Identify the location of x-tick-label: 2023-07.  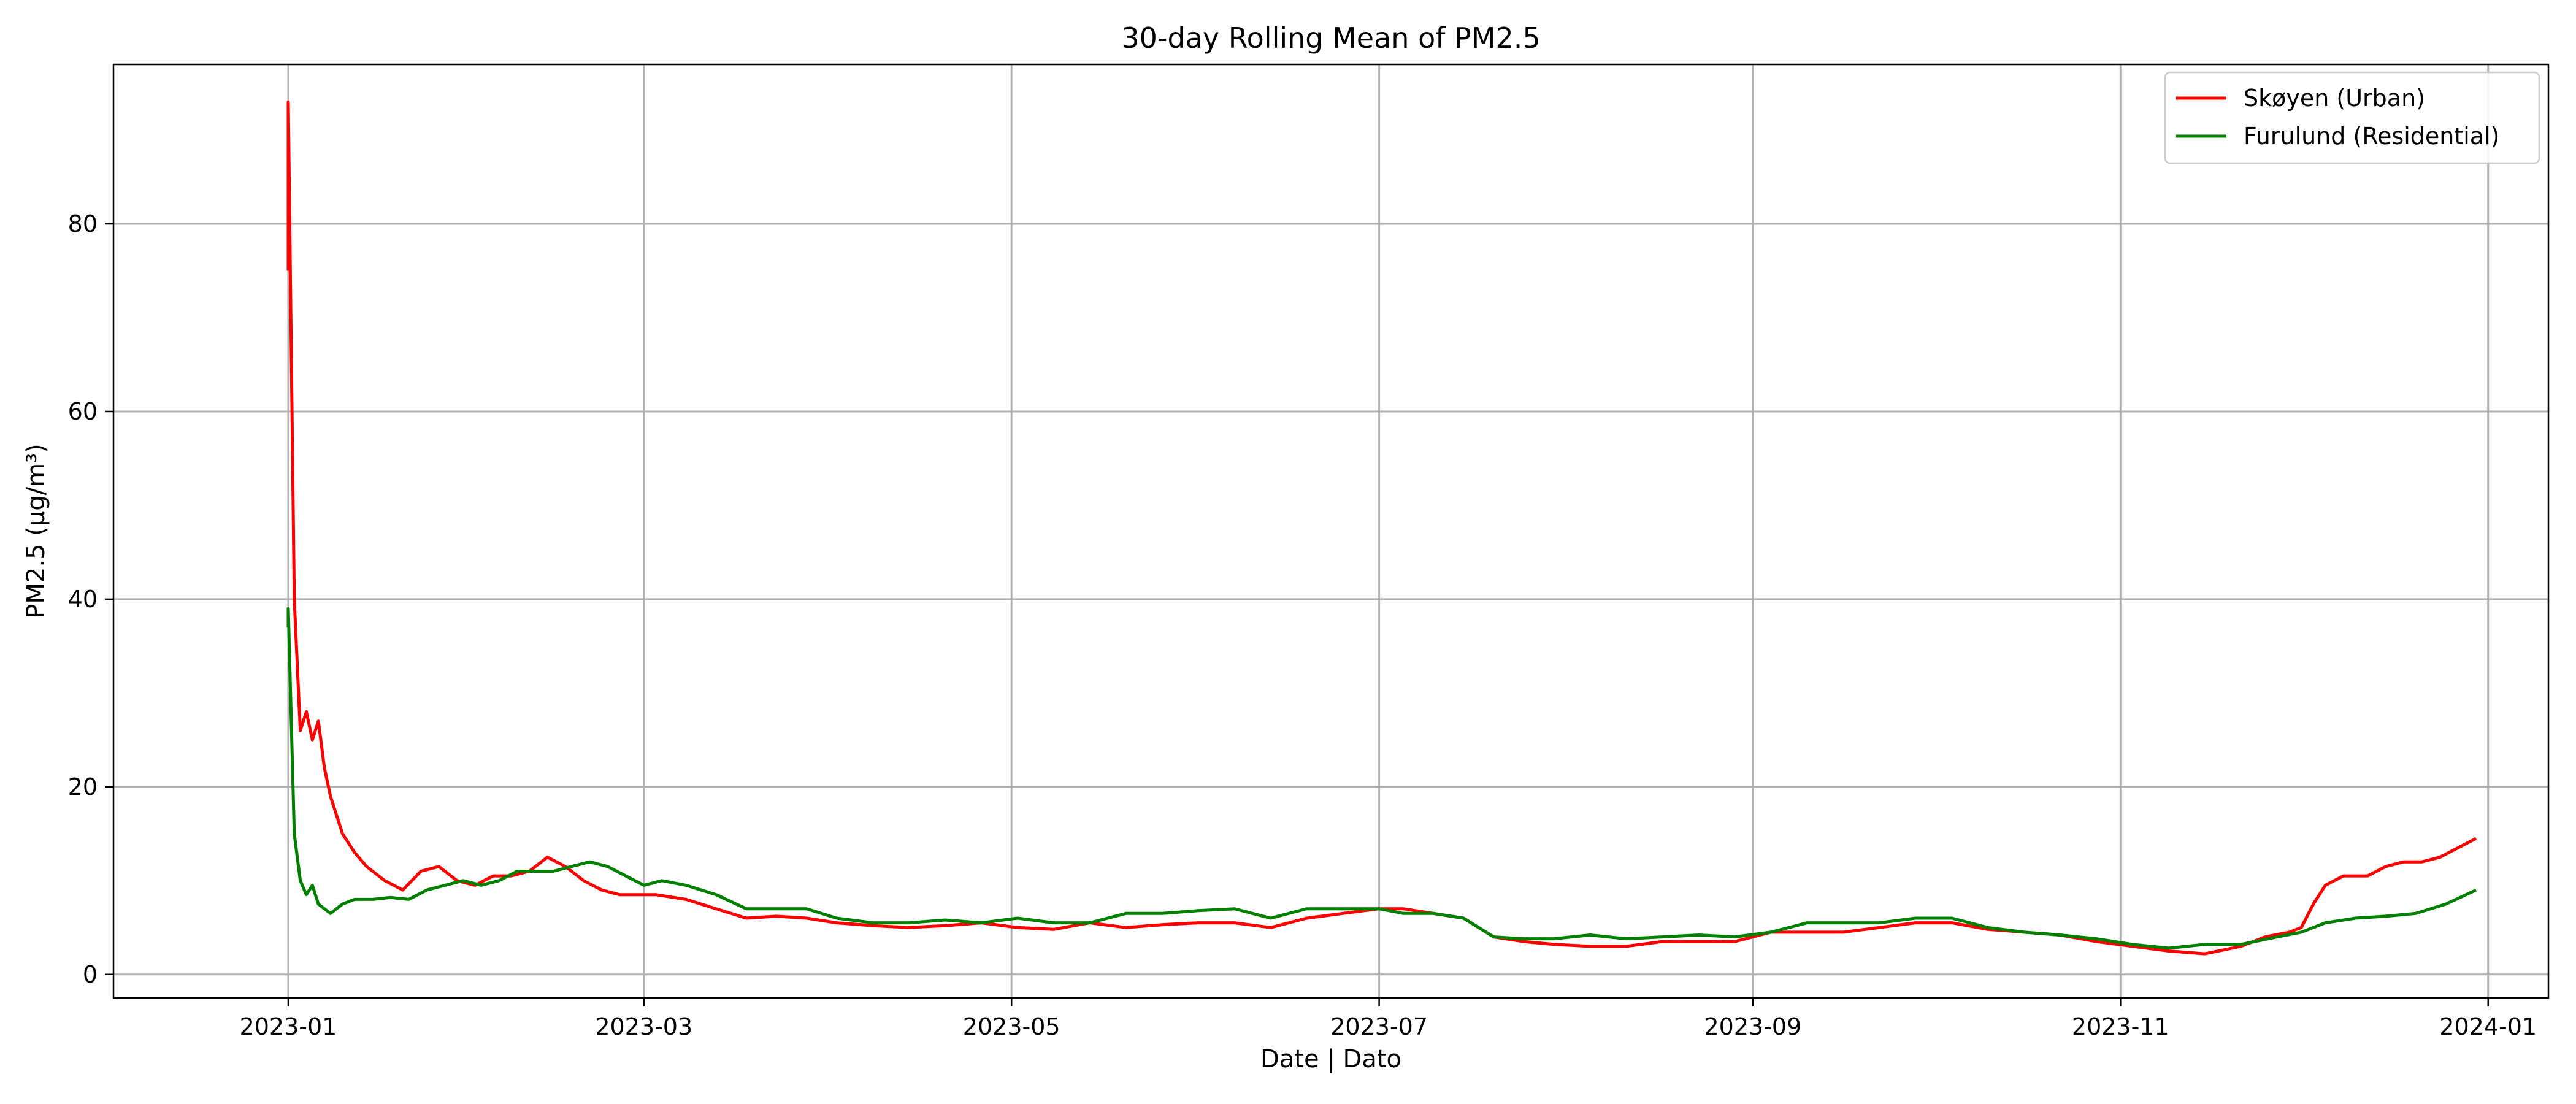
(1379, 1026).